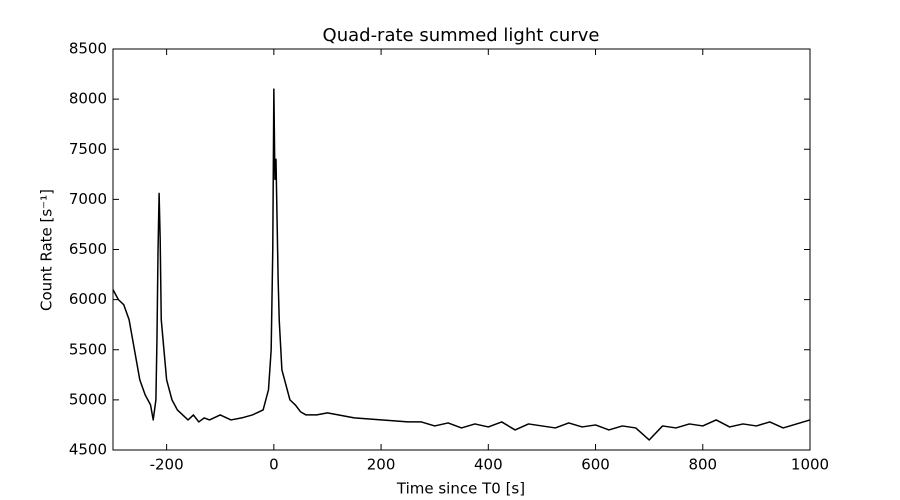  Describe the element at coordinates (274, 465) in the screenshot. I see `x-tick-label: 0` at that location.